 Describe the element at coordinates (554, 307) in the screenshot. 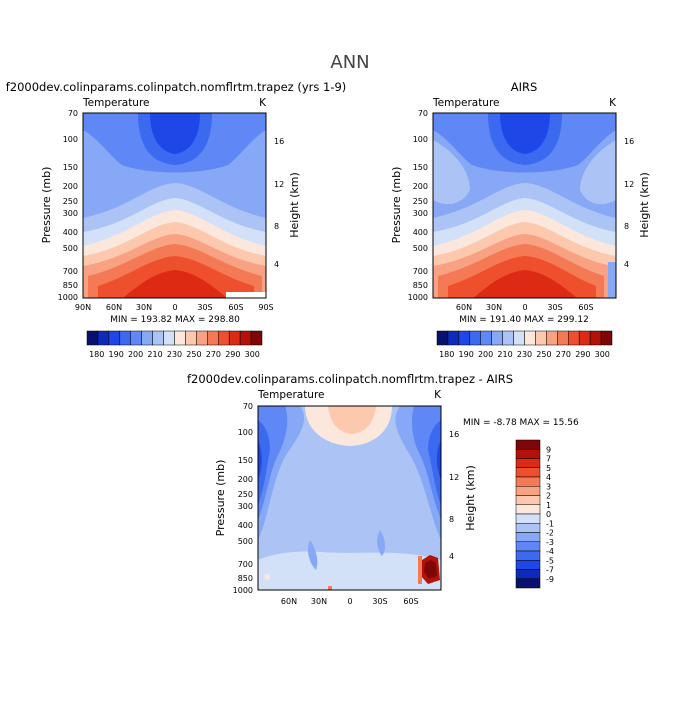

I see `panel-obs-xtick: 30S` at that location.